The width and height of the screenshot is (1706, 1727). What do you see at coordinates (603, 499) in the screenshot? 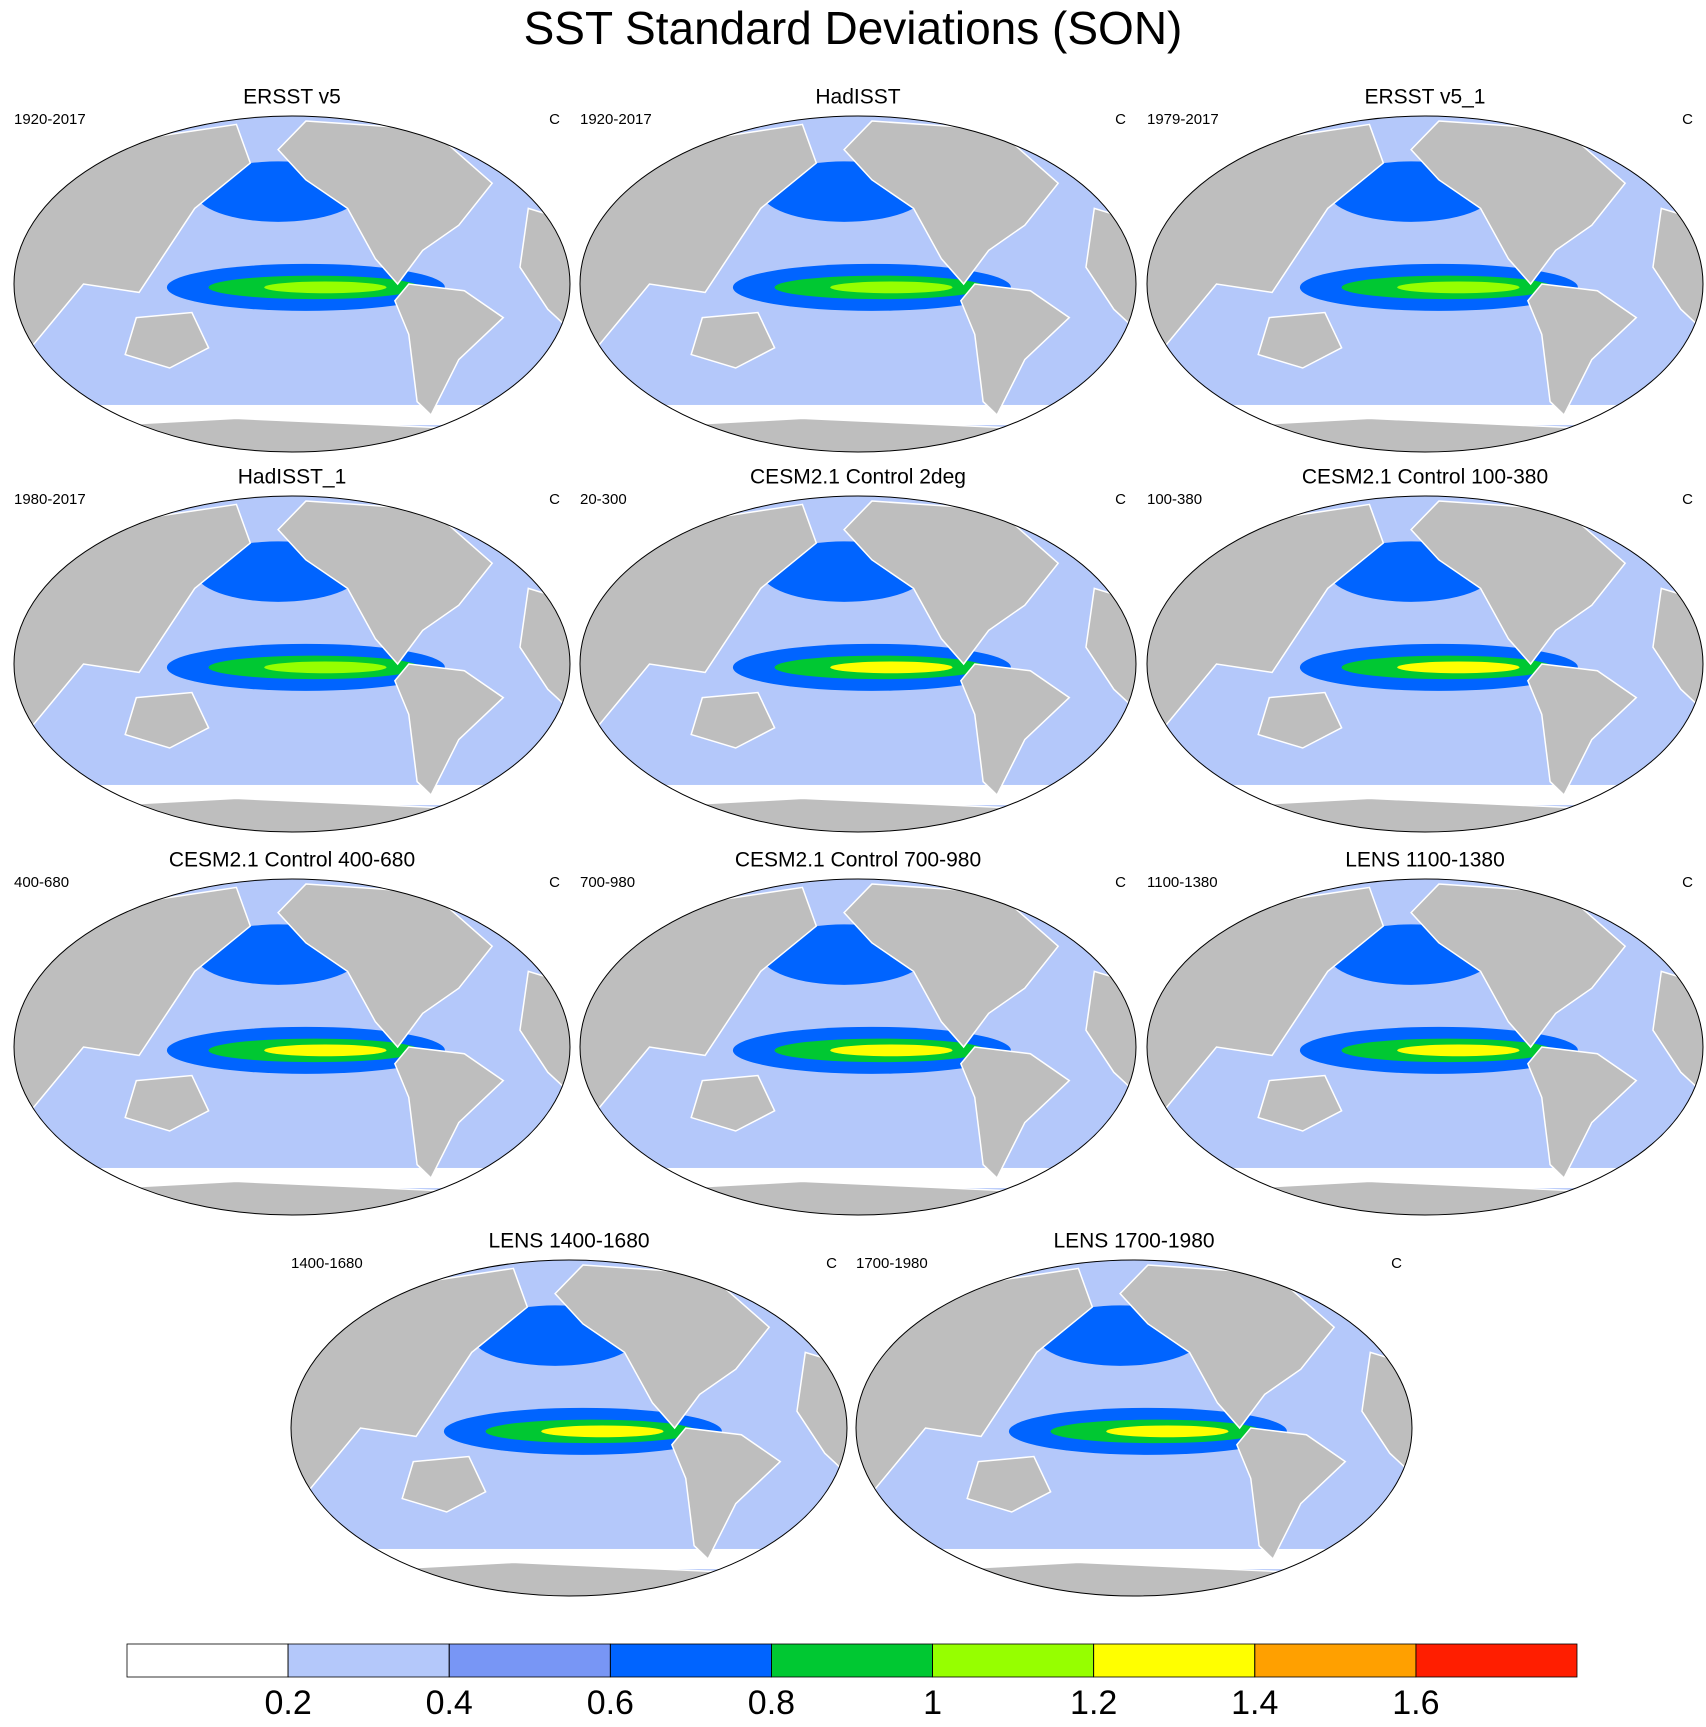
I see `panel-period: 20-300` at bounding box center [603, 499].